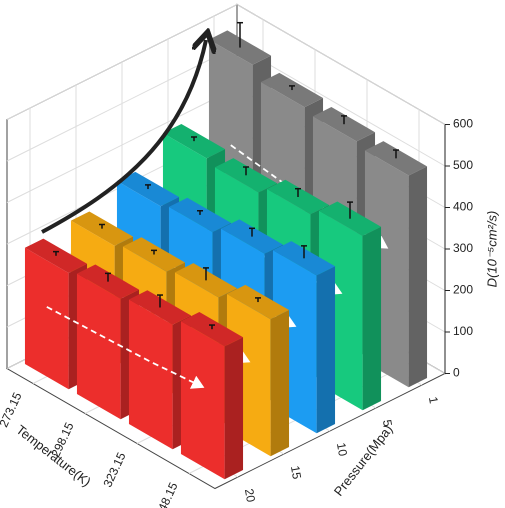  I want to click on y-tick-label: 5, so click(387, 423).